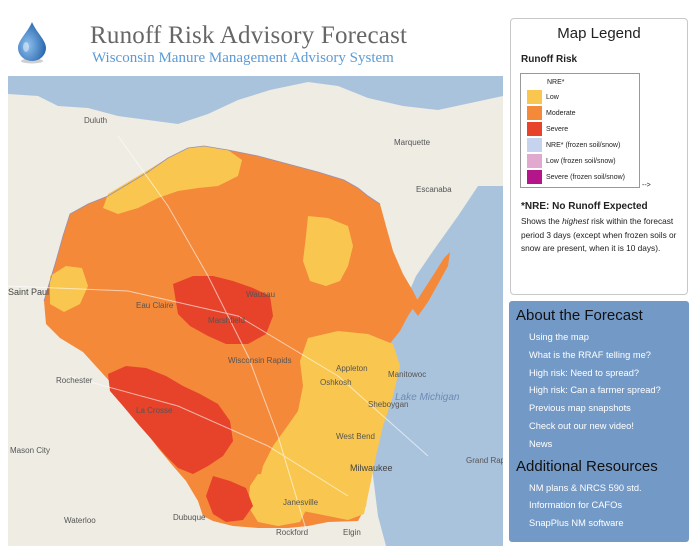  Describe the element at coordinates (556, 82) in the screenshot. I see `legend-item-nre: NRE*` at that location.